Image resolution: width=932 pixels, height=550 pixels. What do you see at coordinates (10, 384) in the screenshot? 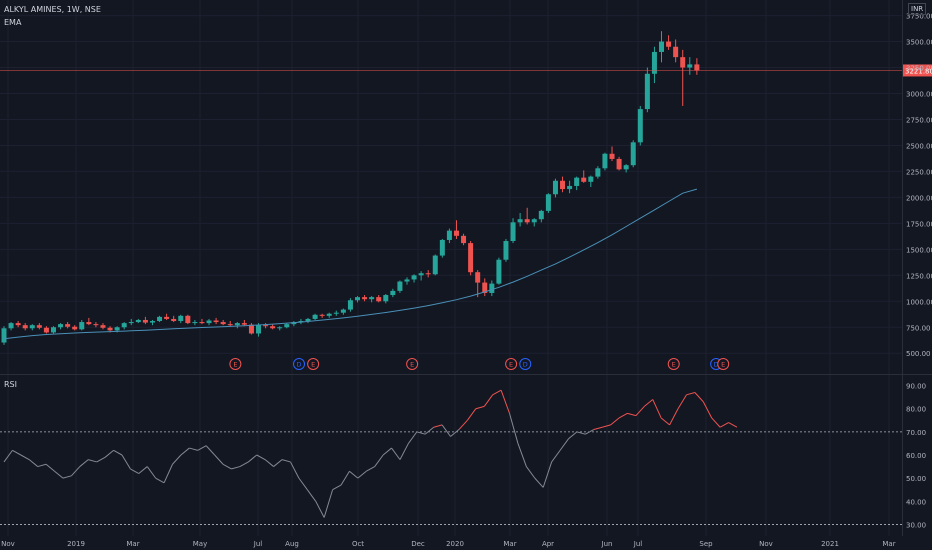
I see `rsi-legend: RSI` at bounding box center [10, 384].